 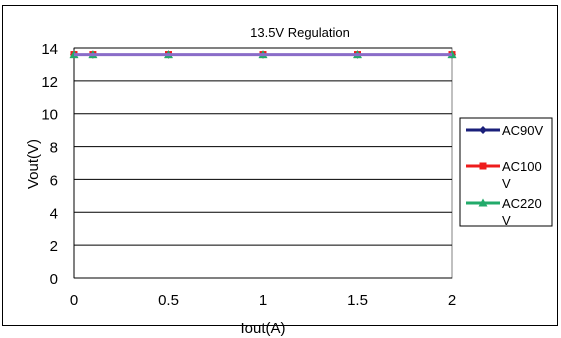 I want to click on legend-label: AC100 V, so click(x=522, y=175).